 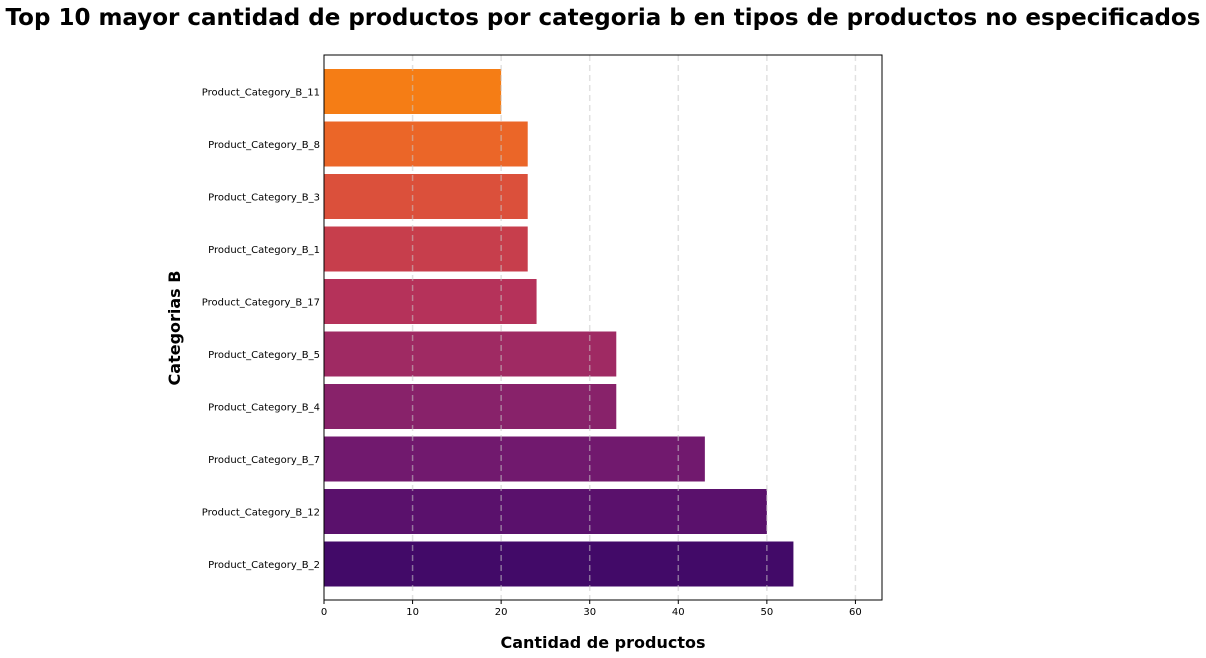 What do you see at coordinates (602, 642) in the screenshot?
I see `x-axis-title: Cantidad de productos` at bounding box center [602, 642].